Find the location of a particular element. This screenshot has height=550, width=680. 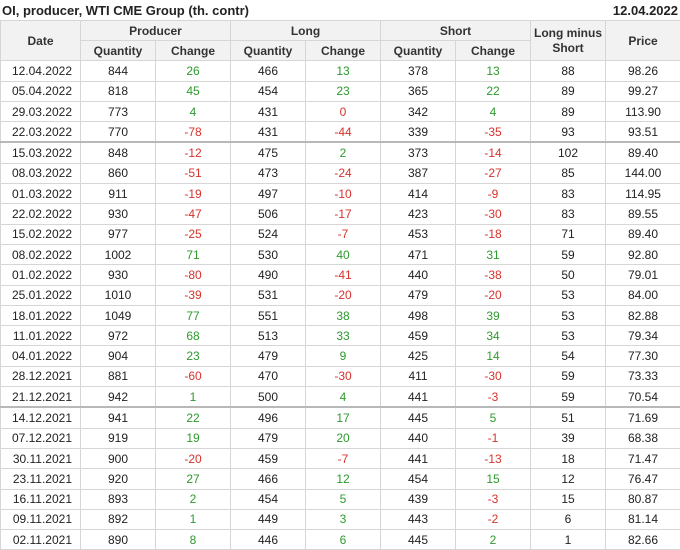

change-cell: -35 is located at coordinates (493, 132).